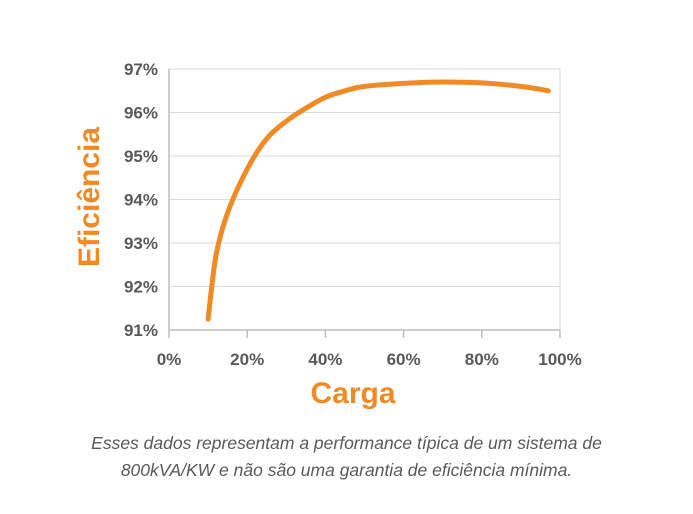  I want to click on y-tick-label: 95%, so click(141, 156).